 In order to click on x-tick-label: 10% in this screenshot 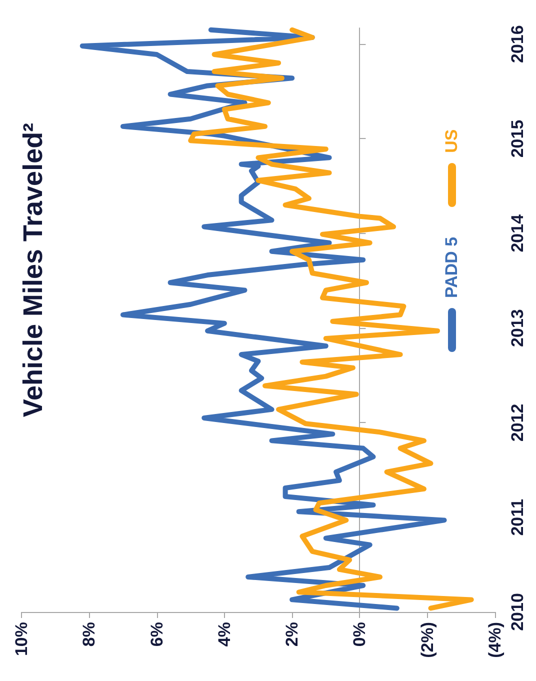, I will do `click(21, 639)`.